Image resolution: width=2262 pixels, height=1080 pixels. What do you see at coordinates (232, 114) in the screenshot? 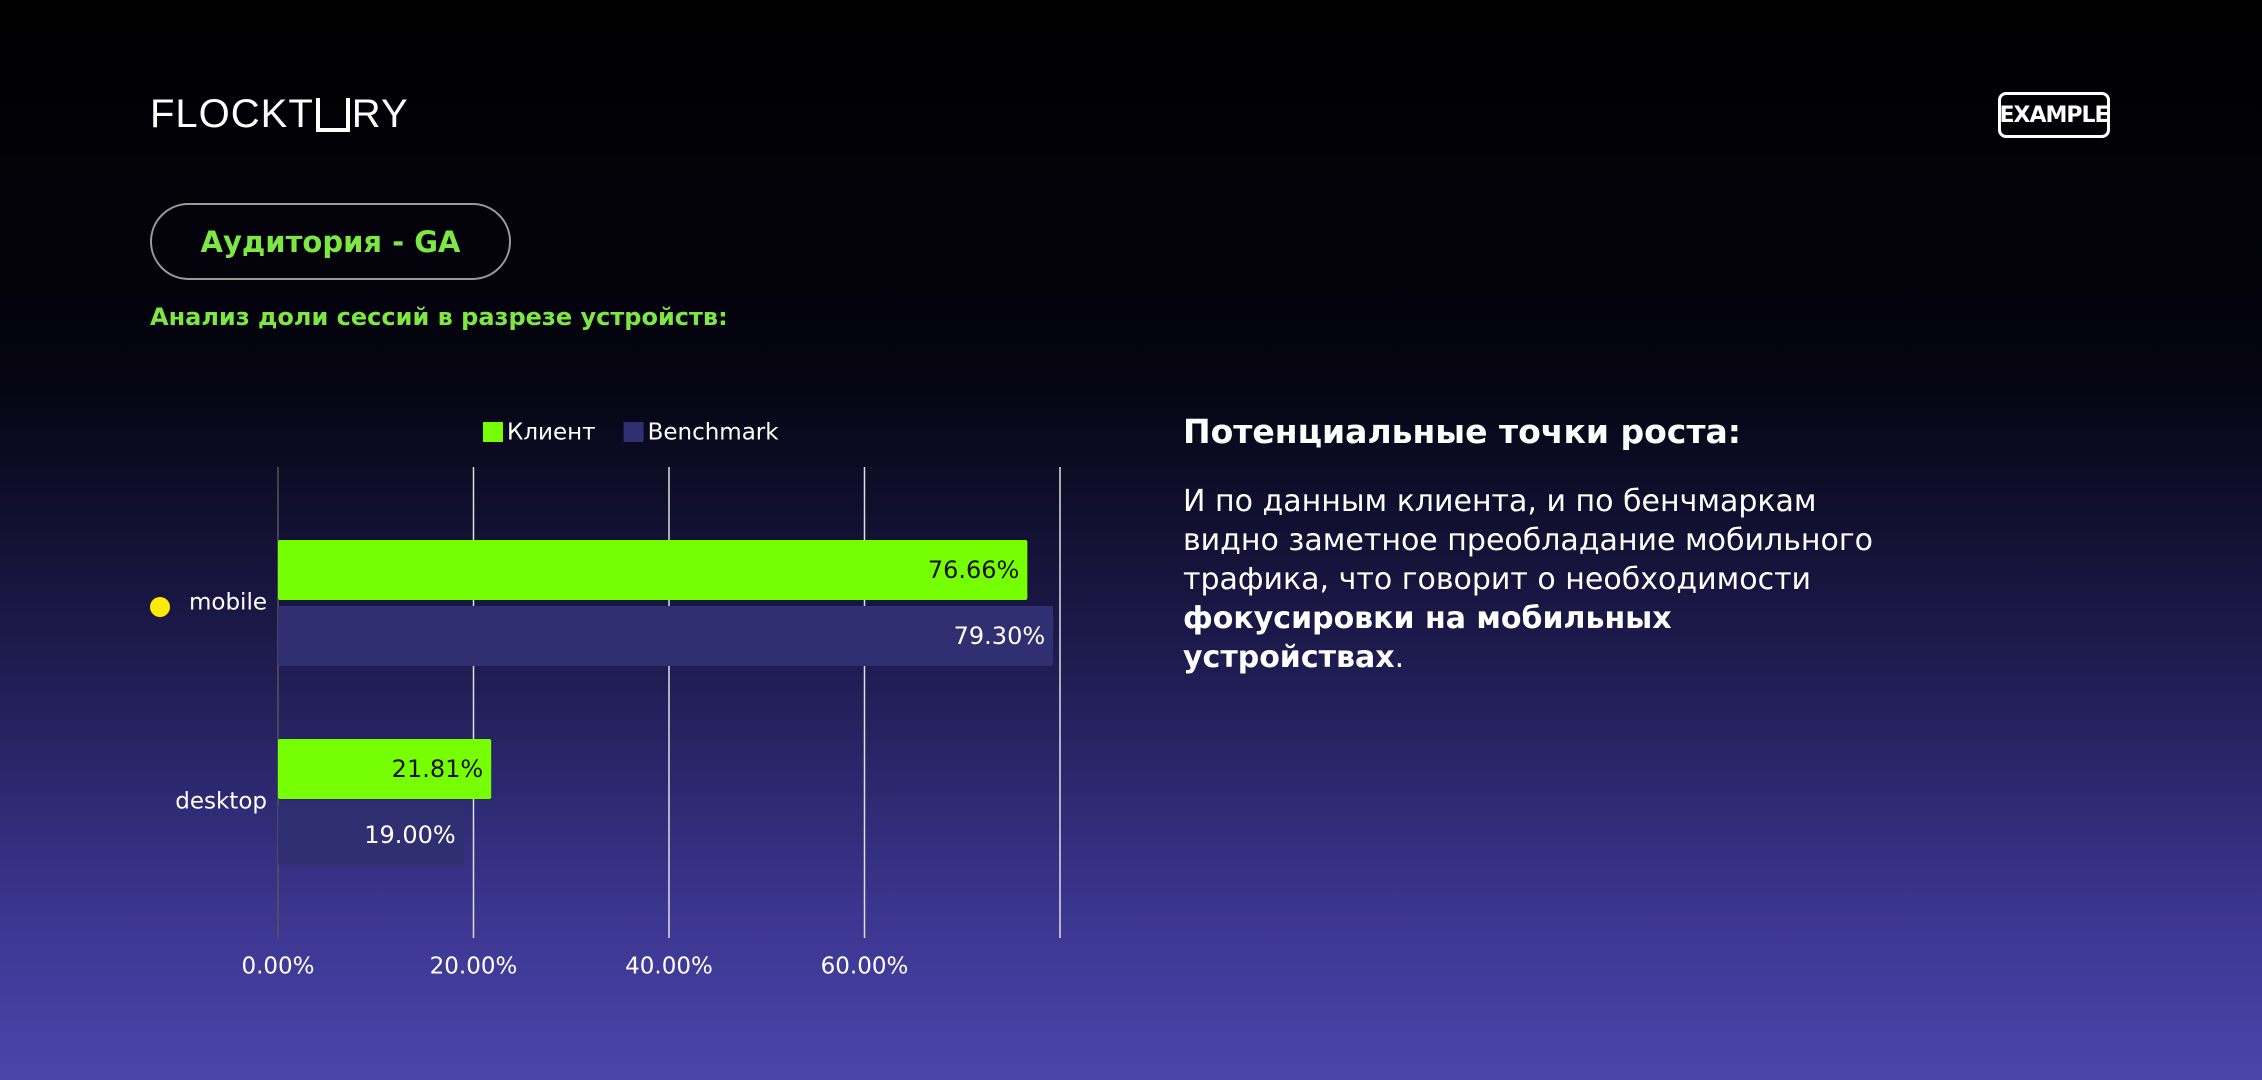
I see `logo-left: FLOCKT` at bounding box center [232, 114].